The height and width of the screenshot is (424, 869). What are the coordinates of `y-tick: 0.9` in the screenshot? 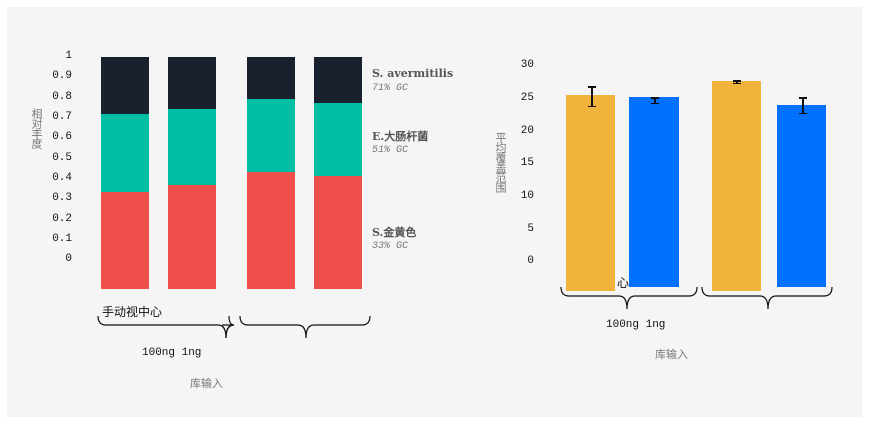 It's located at (62, 76).